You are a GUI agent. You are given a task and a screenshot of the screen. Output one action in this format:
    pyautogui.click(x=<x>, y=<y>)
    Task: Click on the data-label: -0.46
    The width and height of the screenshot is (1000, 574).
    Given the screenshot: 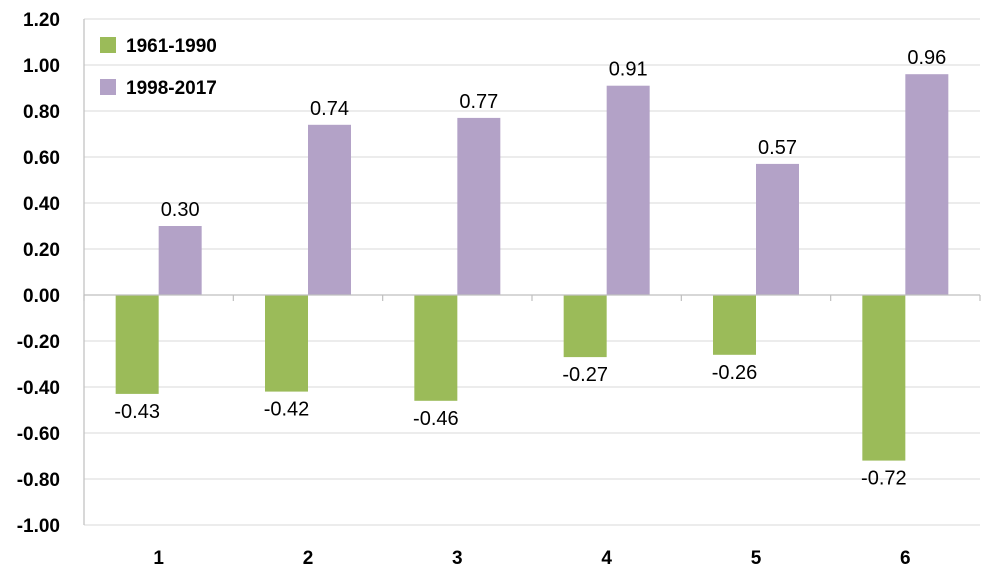 What is the action you would take?
    pyautogui.click(x=436, y=419)
    